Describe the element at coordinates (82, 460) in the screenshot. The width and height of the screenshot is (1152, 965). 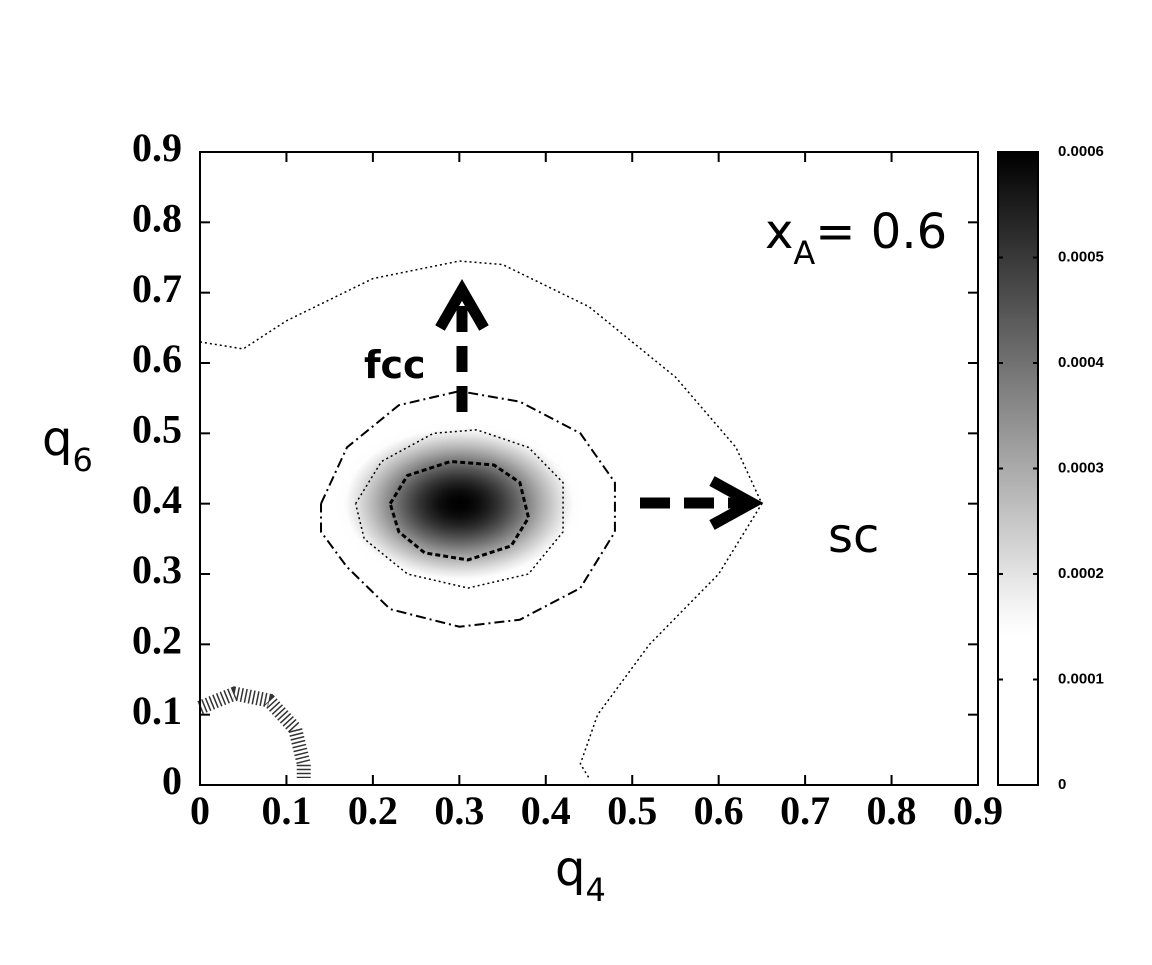
I see `y-label-sub: 6` at that location.